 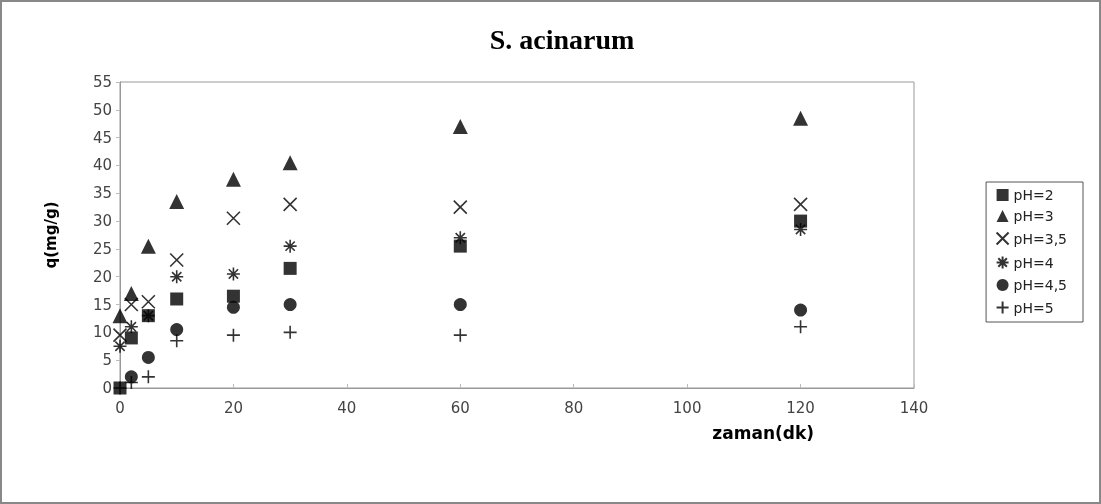 I want to click on x-axis-title: zaman(dk), so click(x=763, y=432).